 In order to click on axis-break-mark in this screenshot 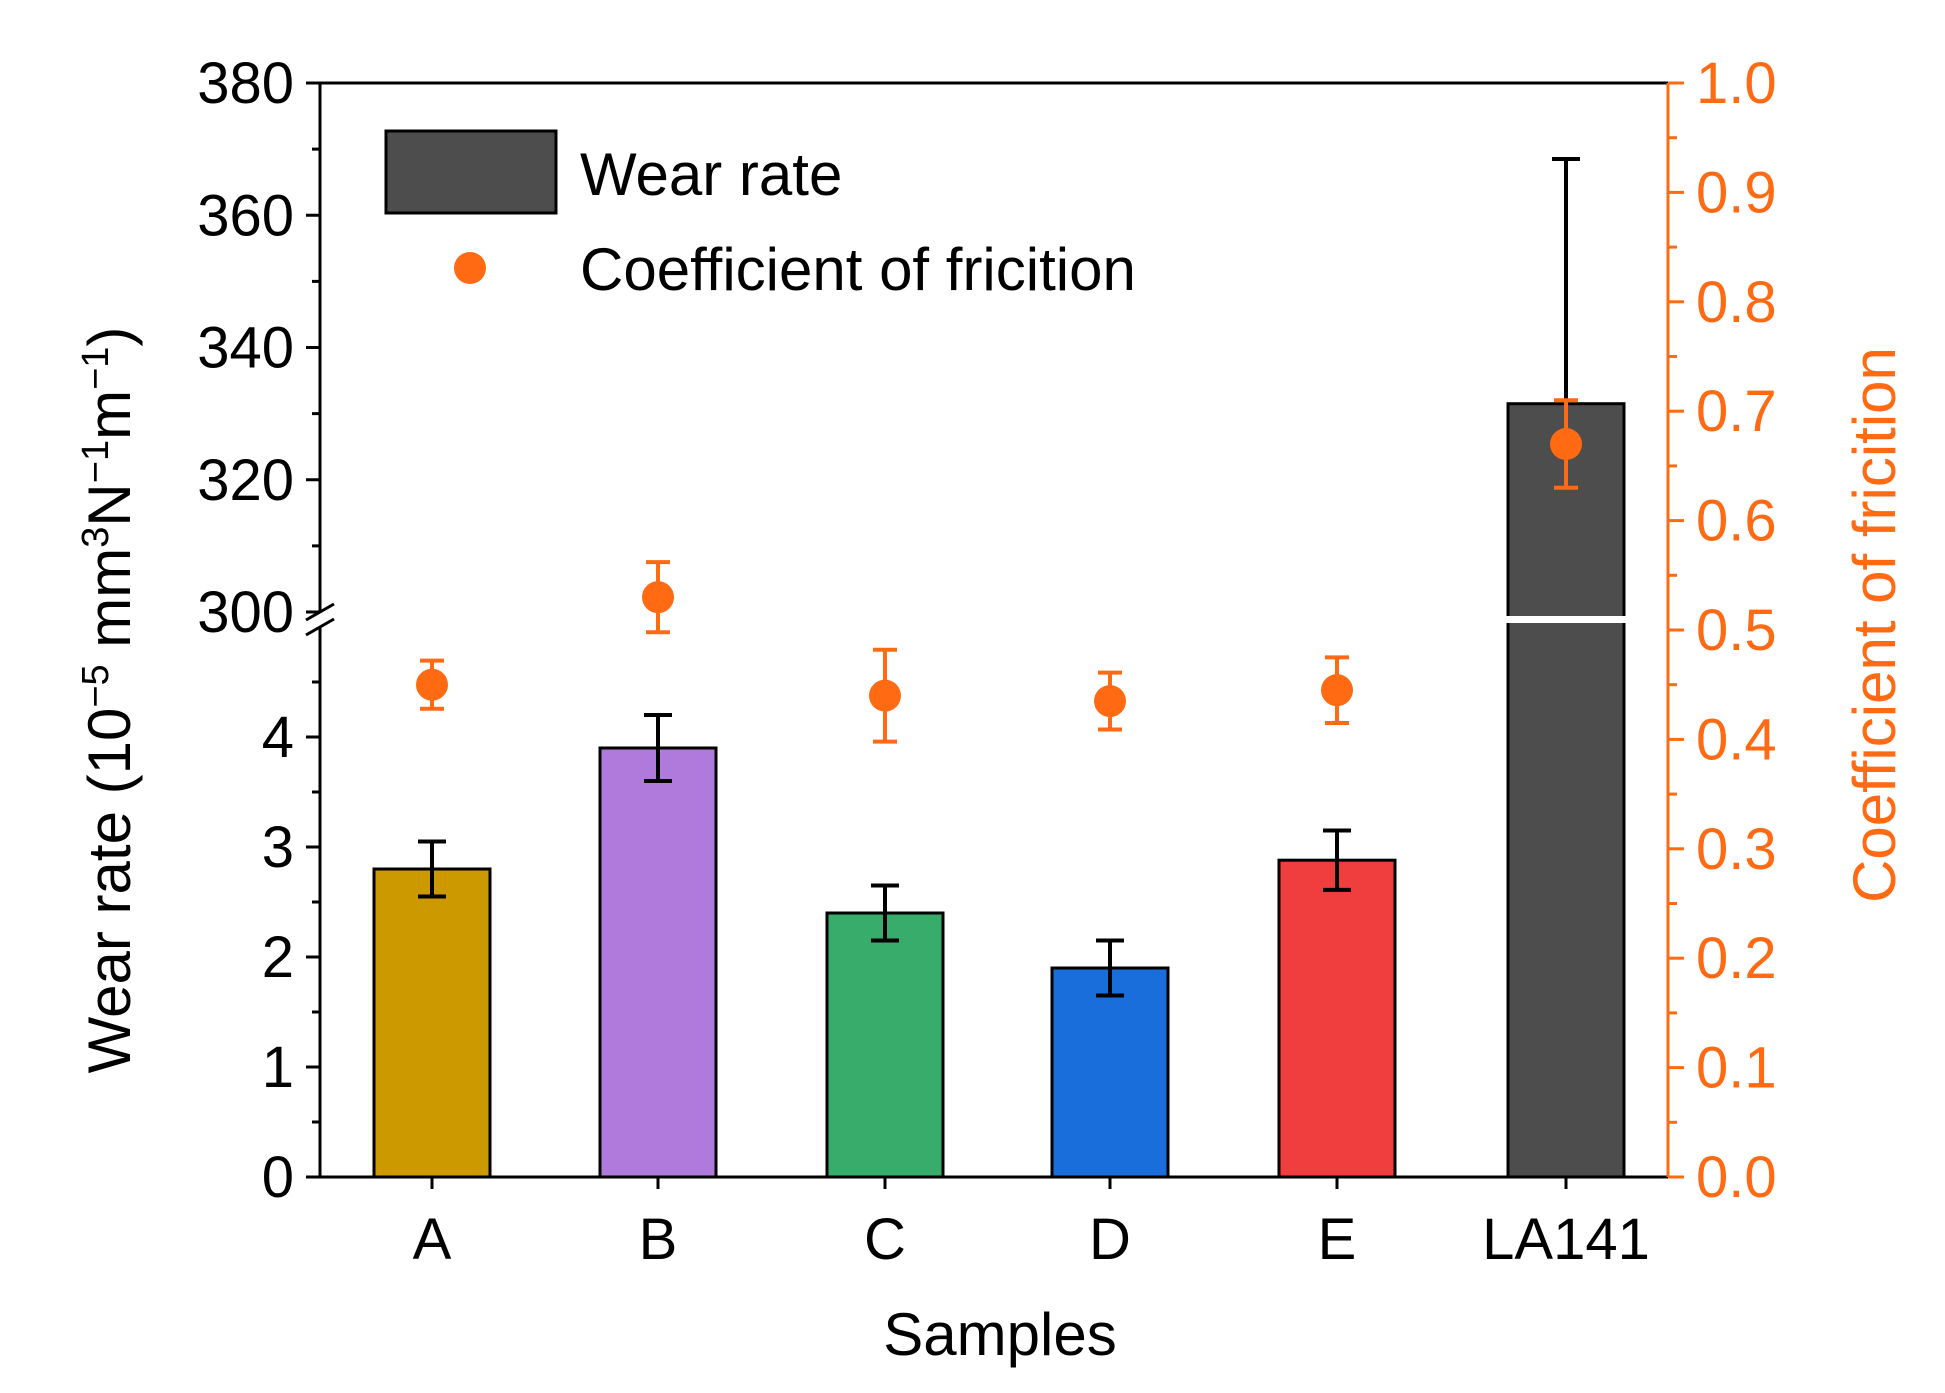, I will do `click(320, 627)`.